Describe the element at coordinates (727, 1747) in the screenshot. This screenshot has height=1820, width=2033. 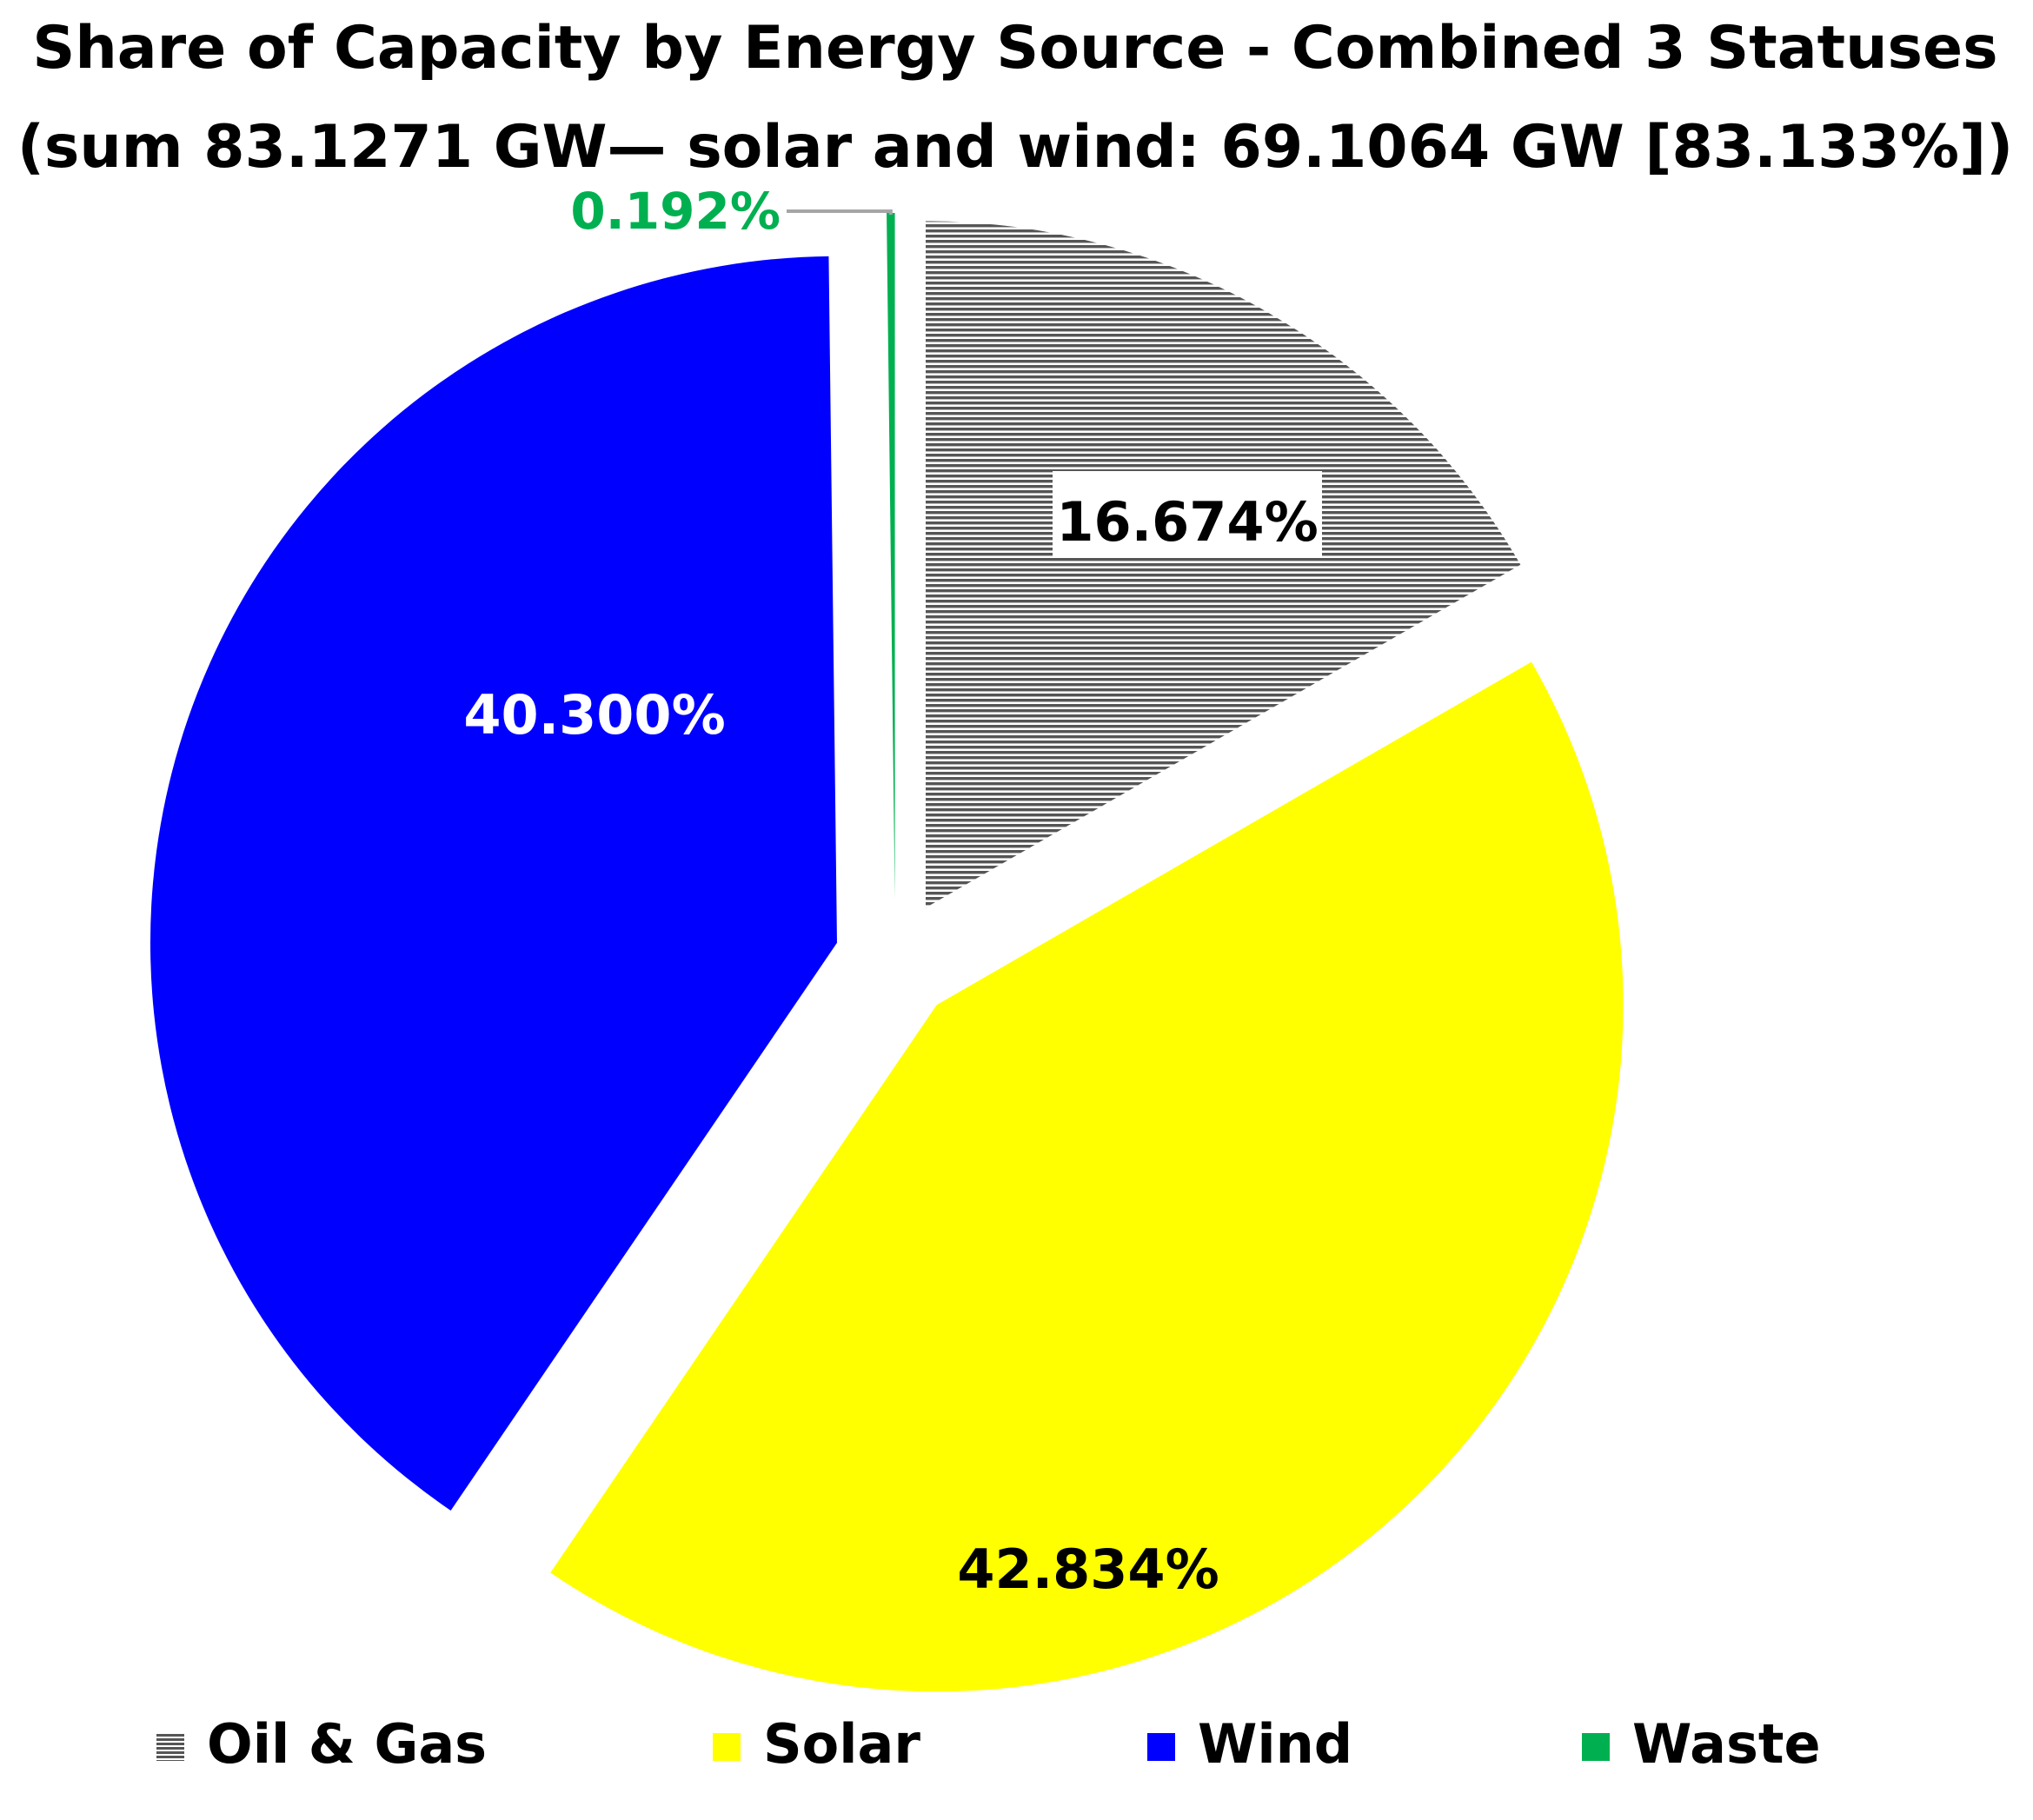
I see `legend-swatch-solar` at that location.